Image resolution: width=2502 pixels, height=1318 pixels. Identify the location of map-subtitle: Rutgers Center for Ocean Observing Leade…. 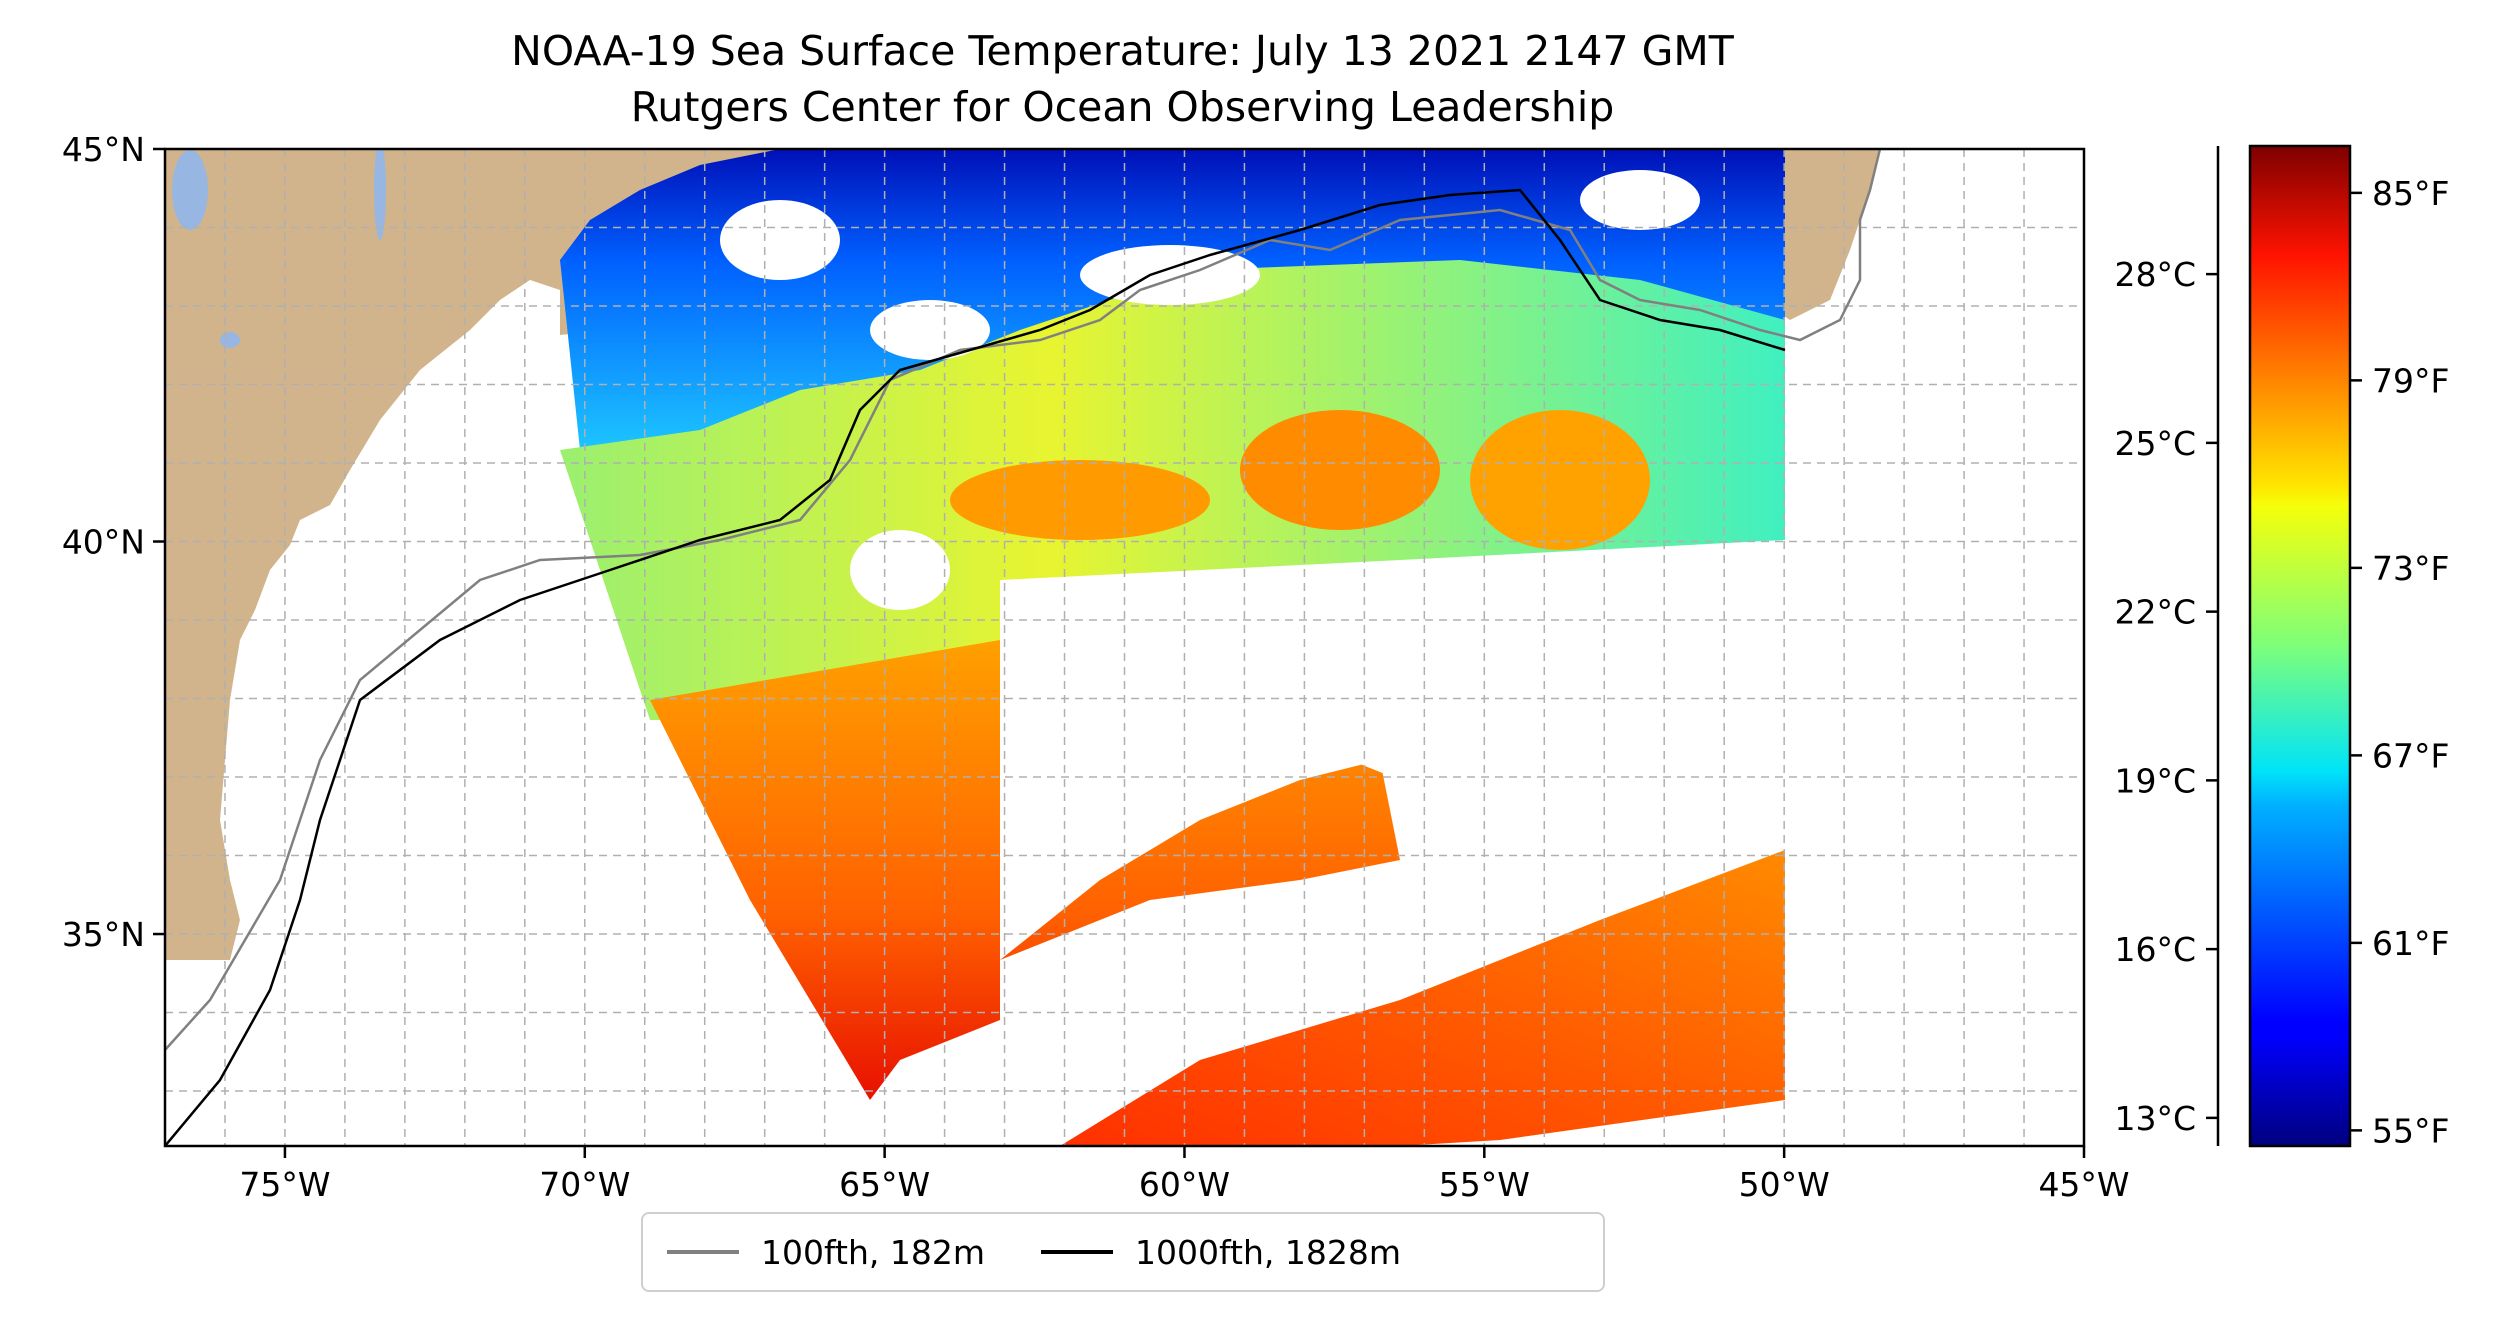
(1122, 107).